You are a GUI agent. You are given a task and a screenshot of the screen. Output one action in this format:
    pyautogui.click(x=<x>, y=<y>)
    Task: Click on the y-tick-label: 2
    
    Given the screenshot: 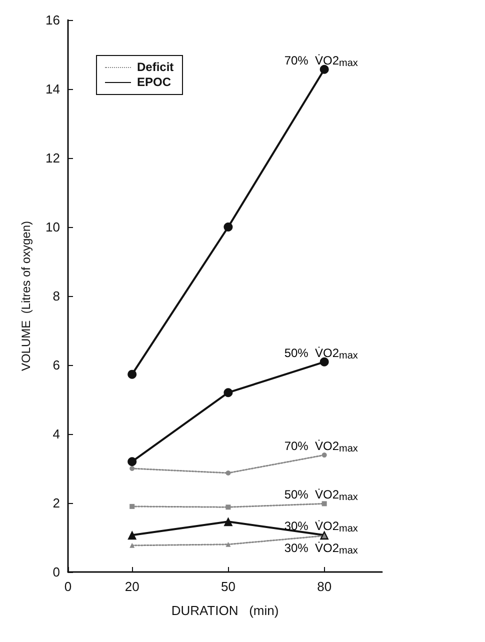 What is the action you would take?
    pyautogui.click(x=56, y=503)
    